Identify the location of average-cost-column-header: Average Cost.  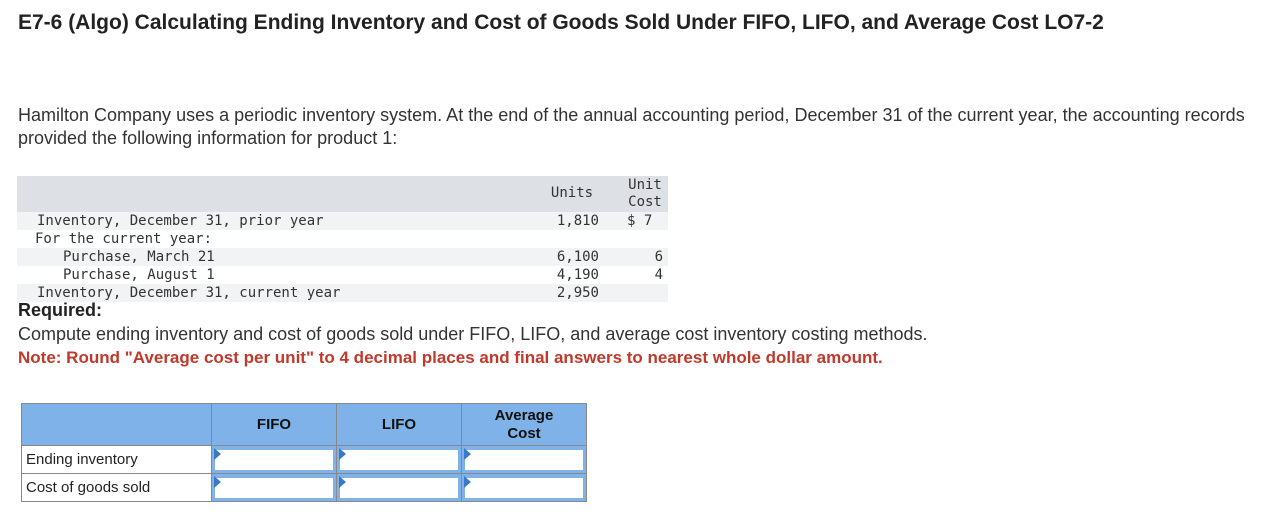
(524, 424).